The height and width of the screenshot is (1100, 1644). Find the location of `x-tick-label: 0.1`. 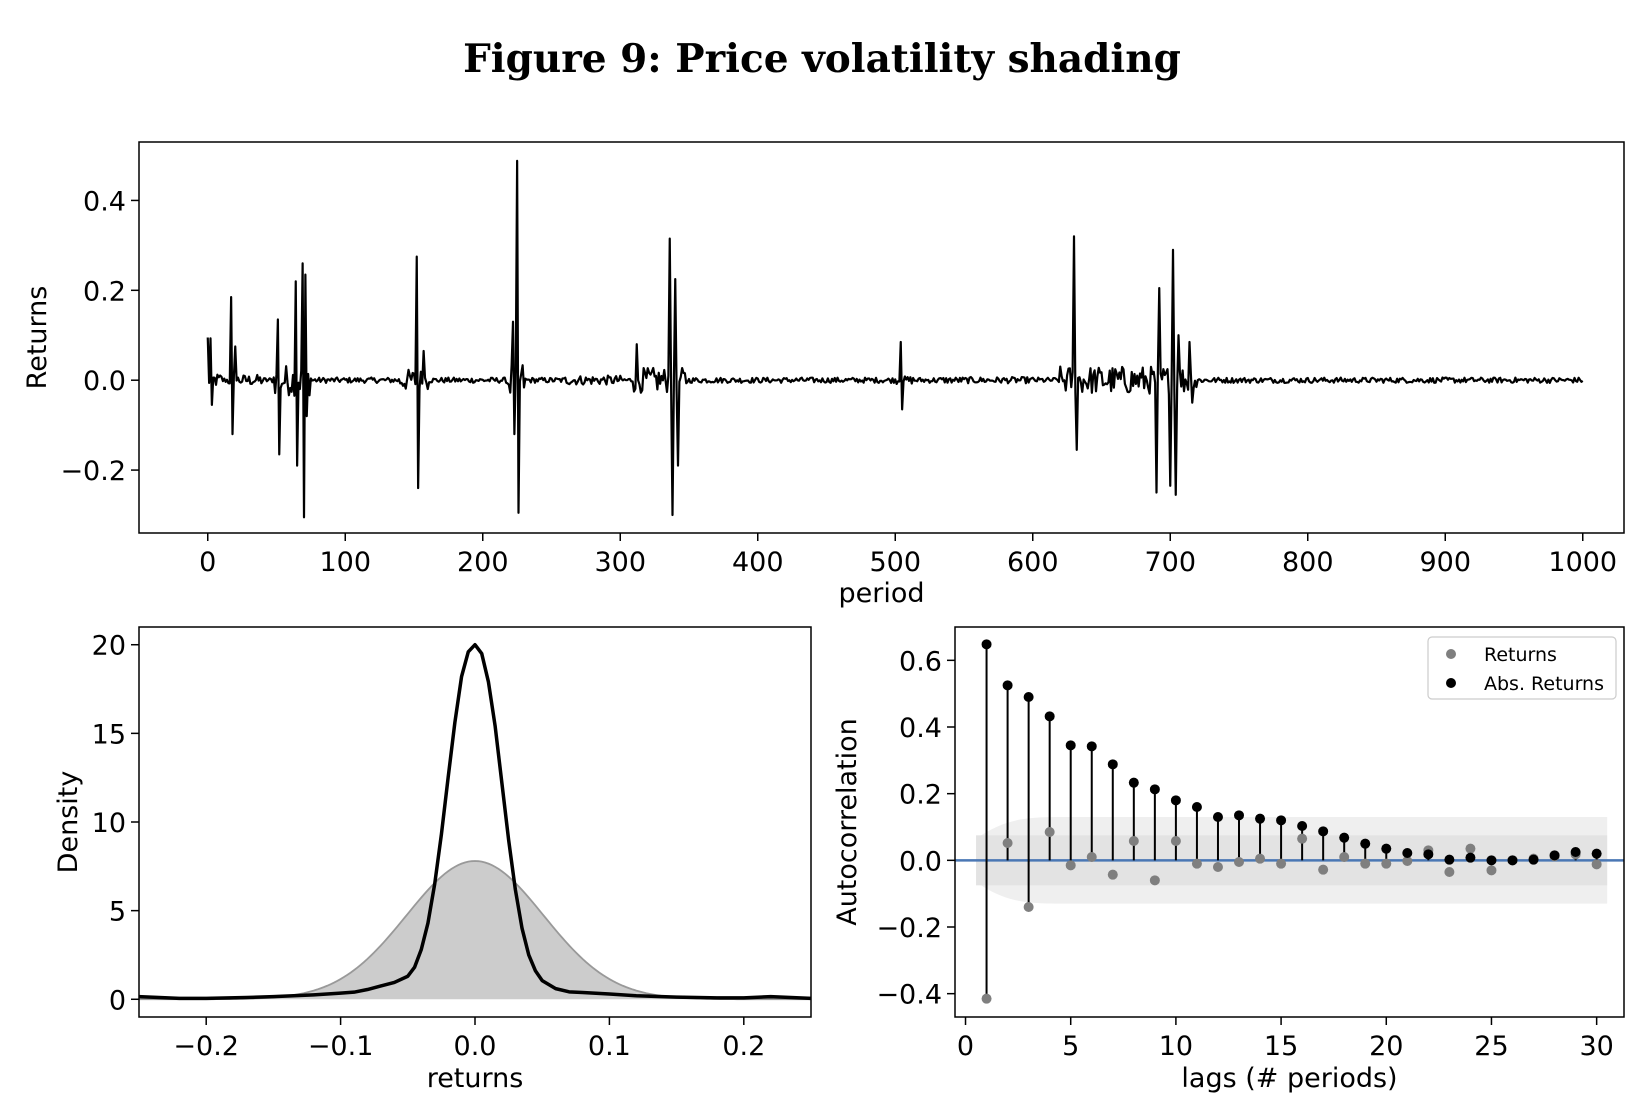

x-tick-label: 0.1 is located at coordinates (609, 1046).